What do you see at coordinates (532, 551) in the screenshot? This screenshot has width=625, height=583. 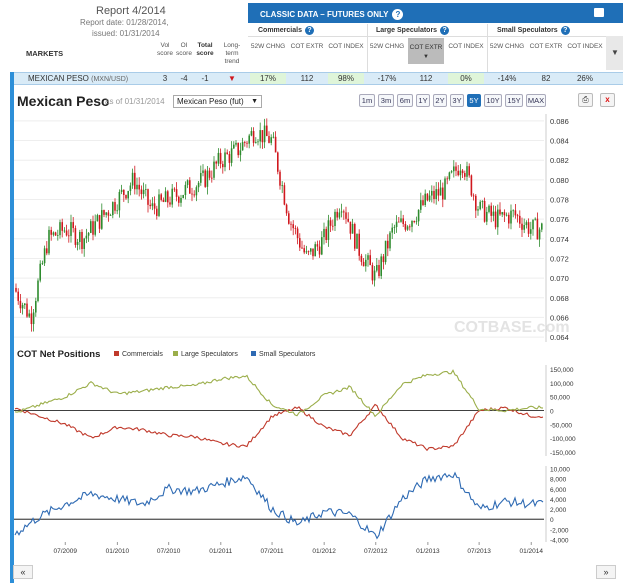 I see `x-tick-label: 01/2014` at bounding box center [532, 551].